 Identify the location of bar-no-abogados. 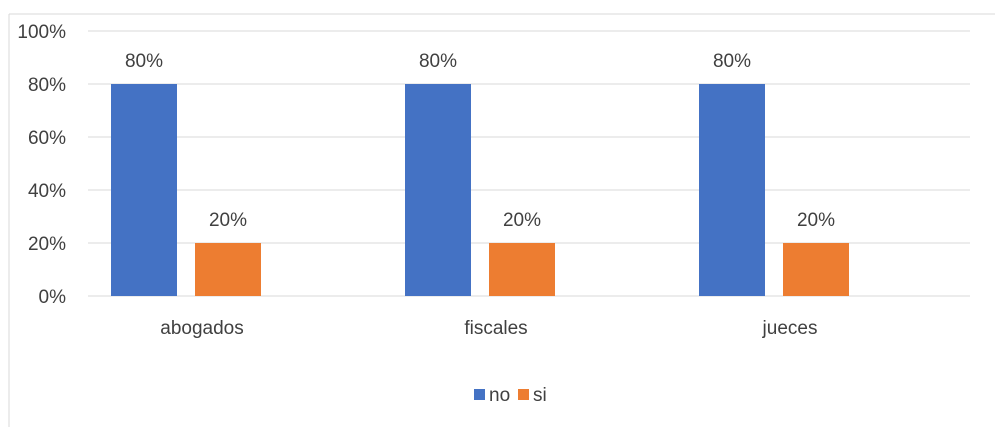
(144, 190).